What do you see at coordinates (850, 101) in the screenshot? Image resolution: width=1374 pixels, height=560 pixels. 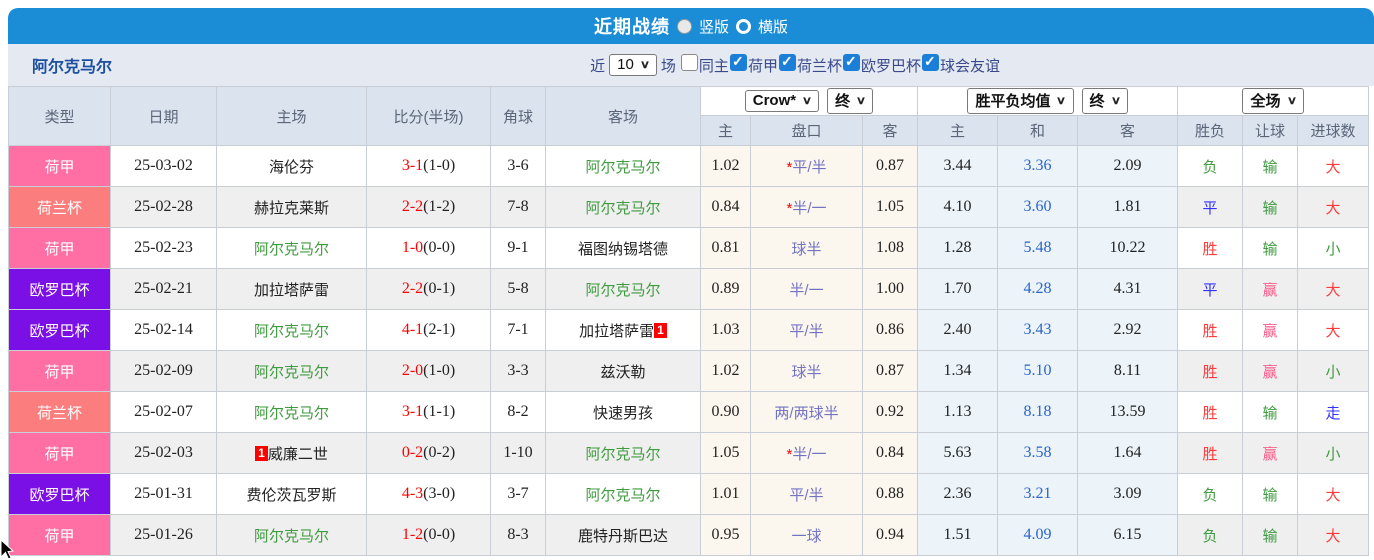 I see `bookmaker-state-select: 终 ∨` at bounding box center [850, 101].